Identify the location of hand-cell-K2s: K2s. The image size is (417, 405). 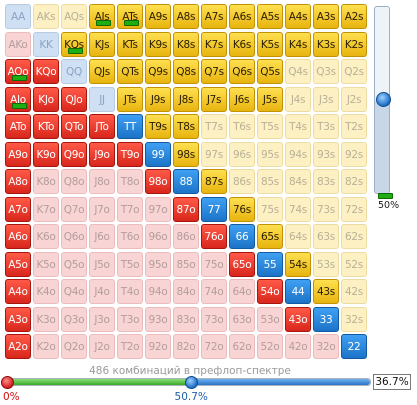
(354, 44).